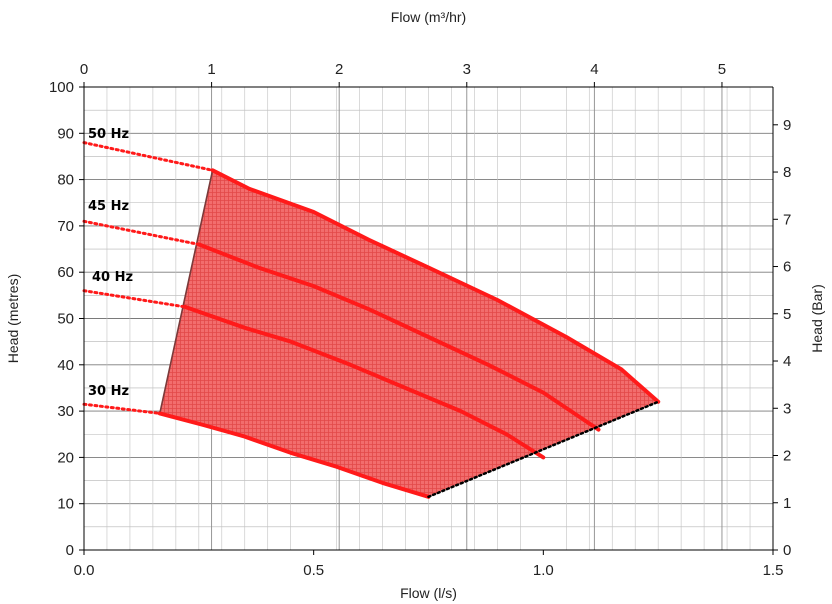 The height and width of the screenshot is (604, 832). I want to click on y-tick-label: 70, so click(65, 226).